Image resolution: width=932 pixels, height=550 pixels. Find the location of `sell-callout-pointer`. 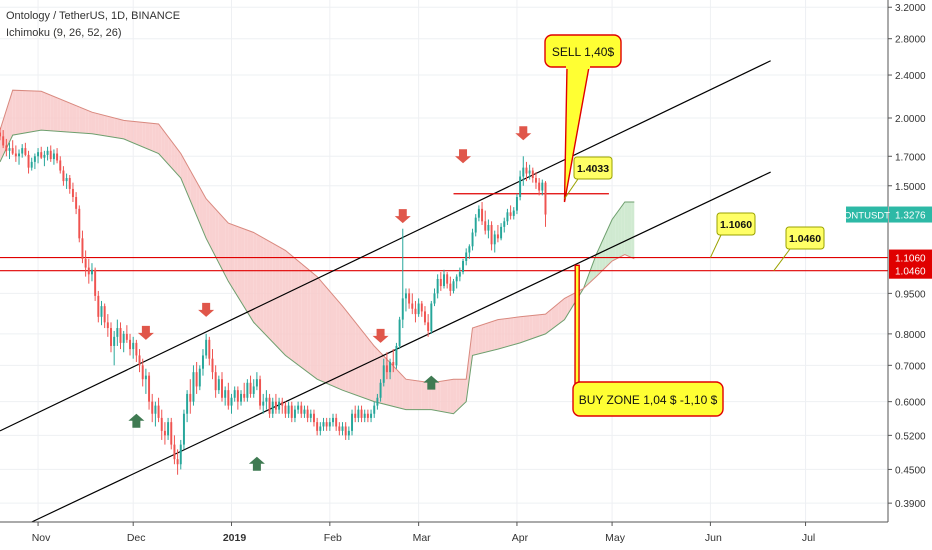

sell-callout-pointer is located at coordinates (576, 134).